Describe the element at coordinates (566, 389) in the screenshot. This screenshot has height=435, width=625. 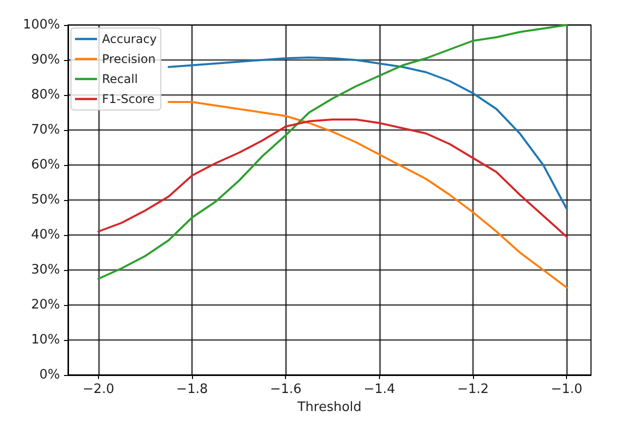
I see `x-tick-label: −1.0` at that location.